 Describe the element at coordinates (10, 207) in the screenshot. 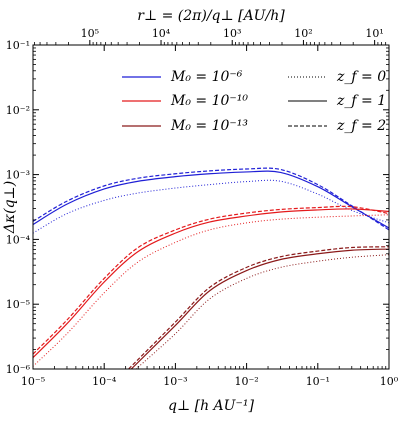

I see `y-axis-label: Δκ(q⊥)` at that location.